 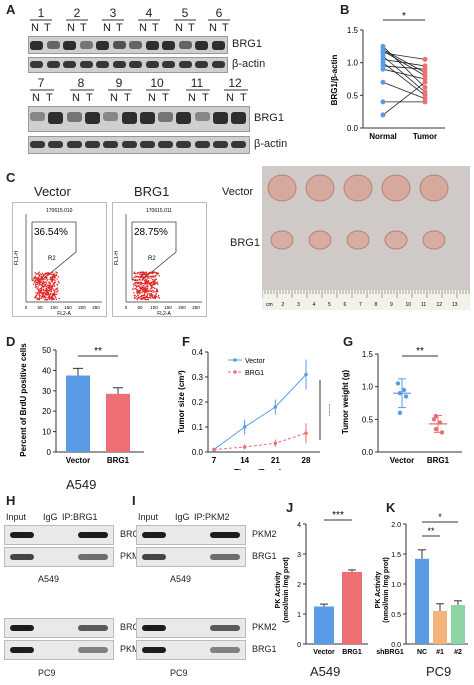 What do you see at coordinates (260, 441) in the screenshot?
I see `series-line` at bounding box center [260, 441].